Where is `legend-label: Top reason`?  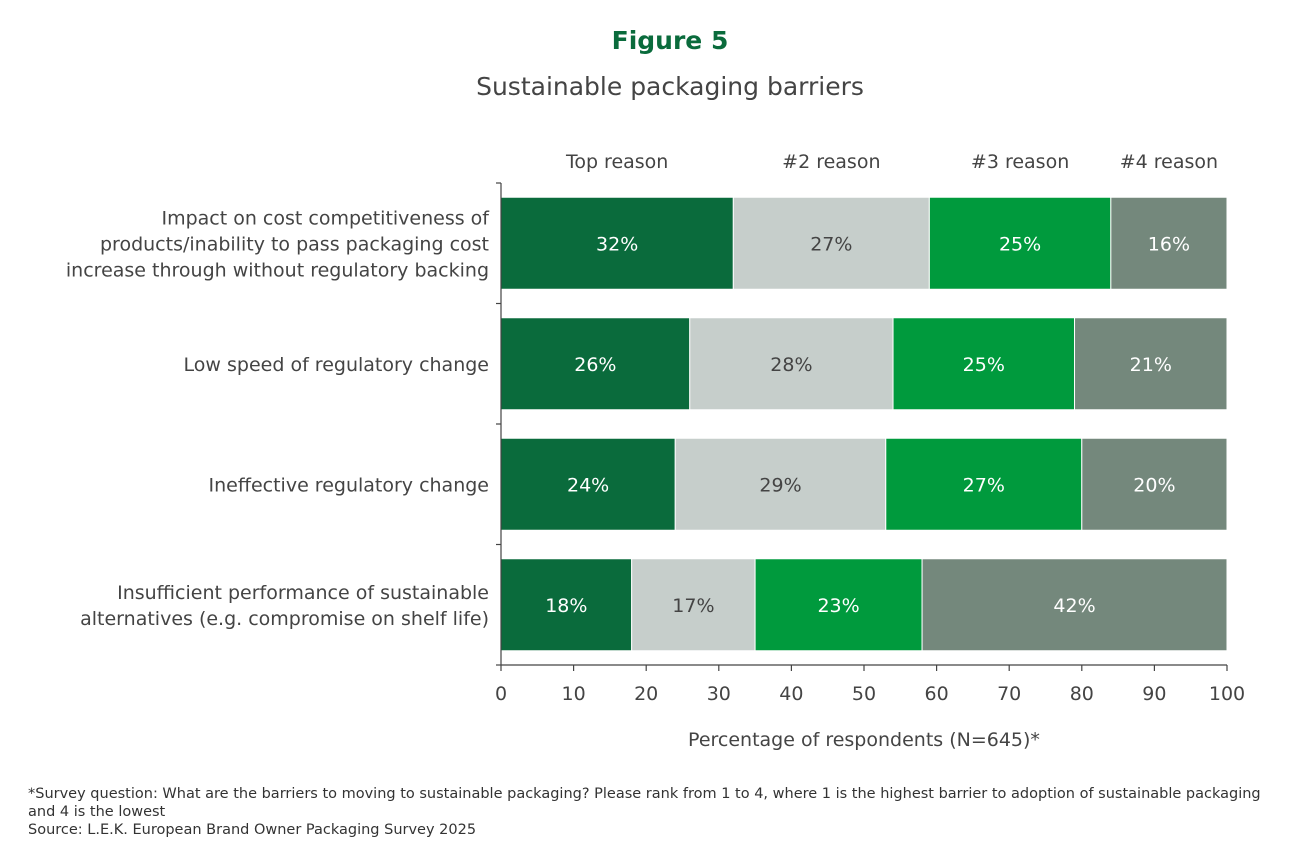
legend-label: Top reason is located at coordinates (616, 162).